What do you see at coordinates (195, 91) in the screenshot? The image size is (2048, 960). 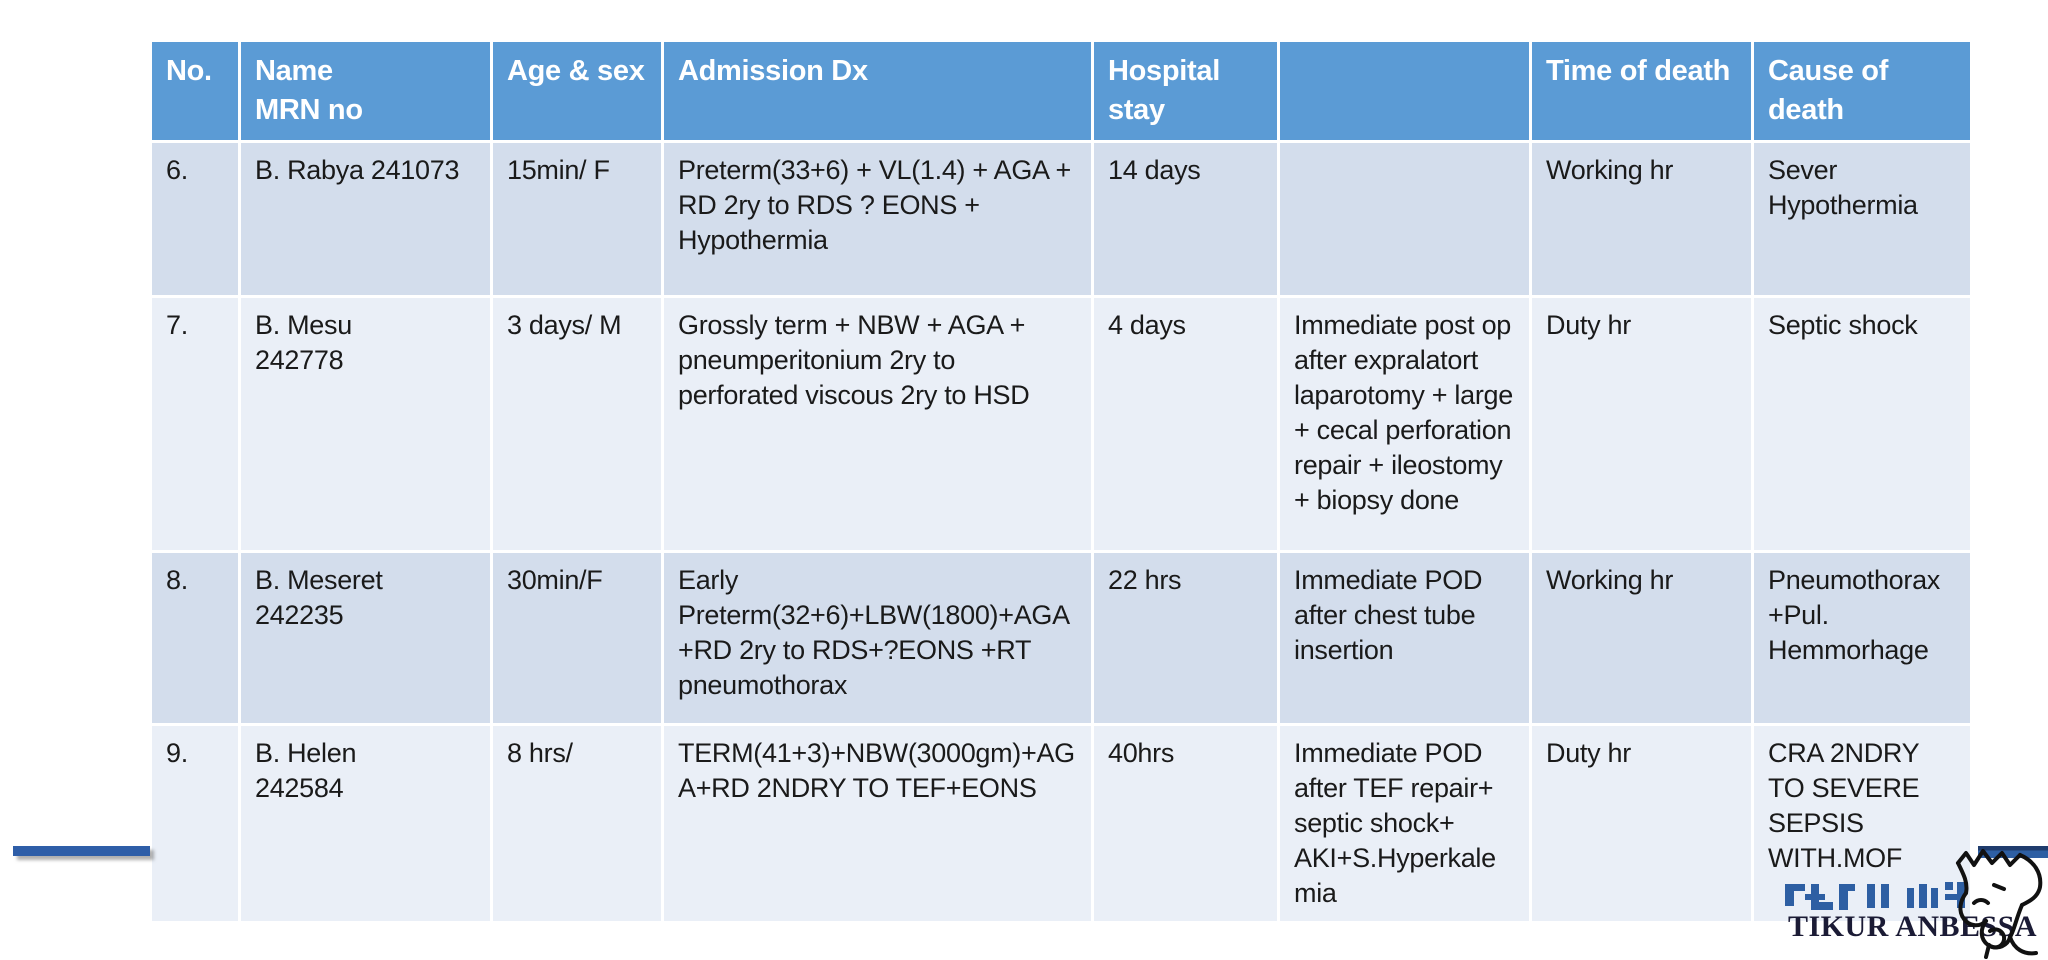 I see `header-no: No.` at bounding box center [195, 91].